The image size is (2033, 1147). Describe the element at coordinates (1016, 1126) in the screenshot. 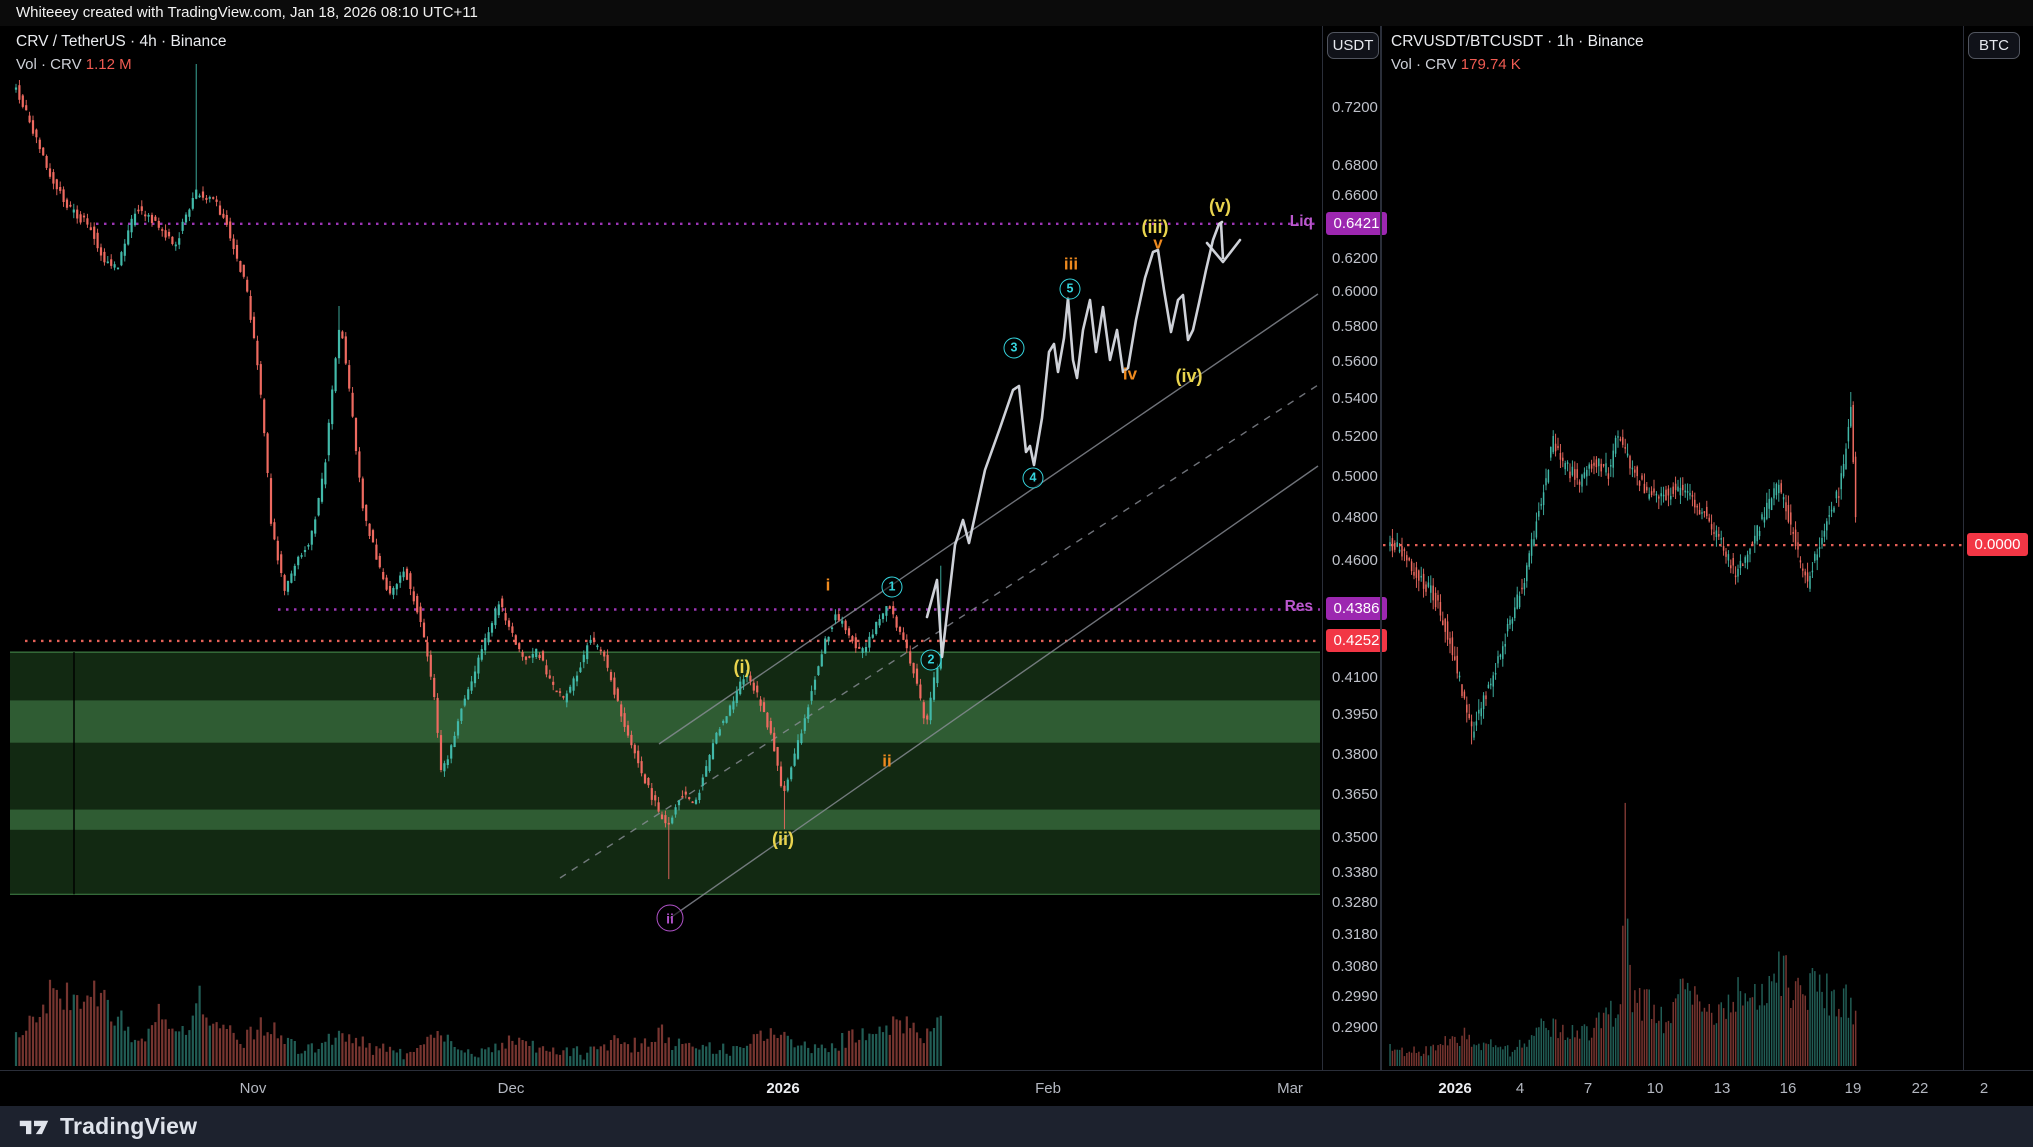

I see `tradingview-footer: TradingView` at that location.